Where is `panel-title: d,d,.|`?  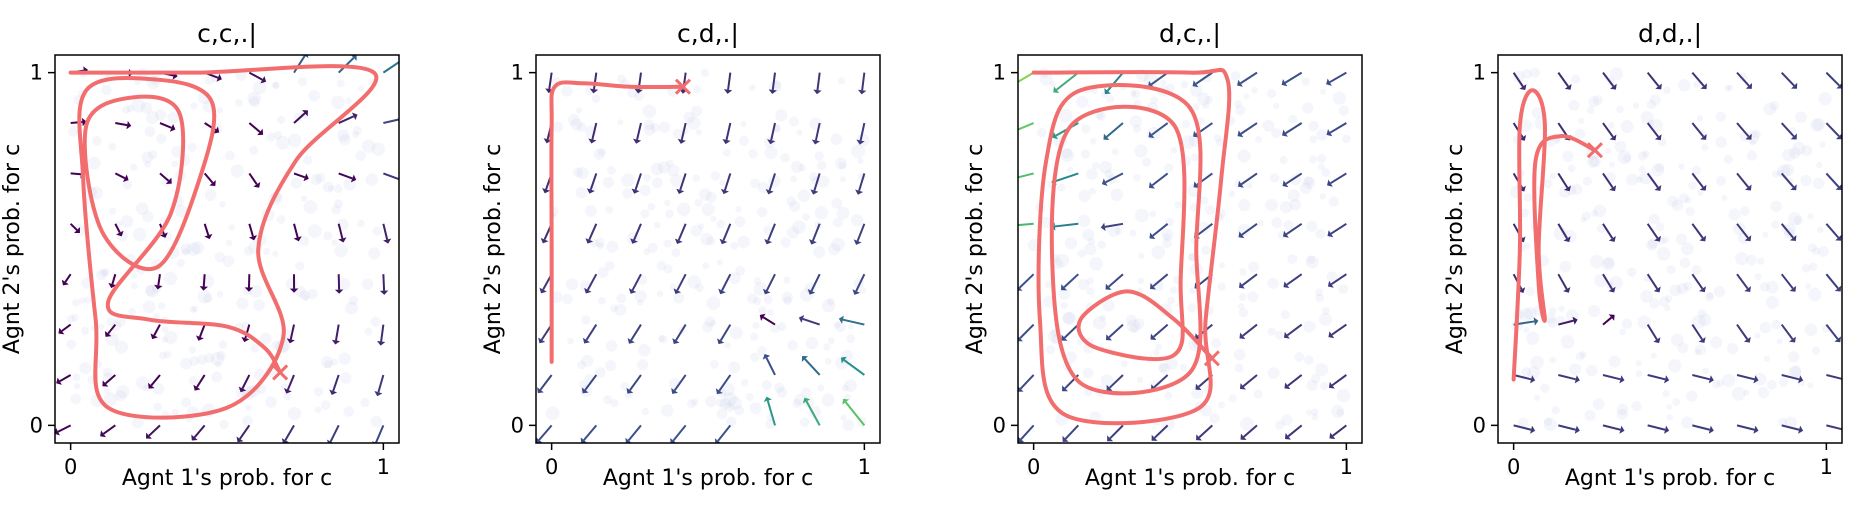 panel-title: d,d,.| is located at coordinates (1670, 33).